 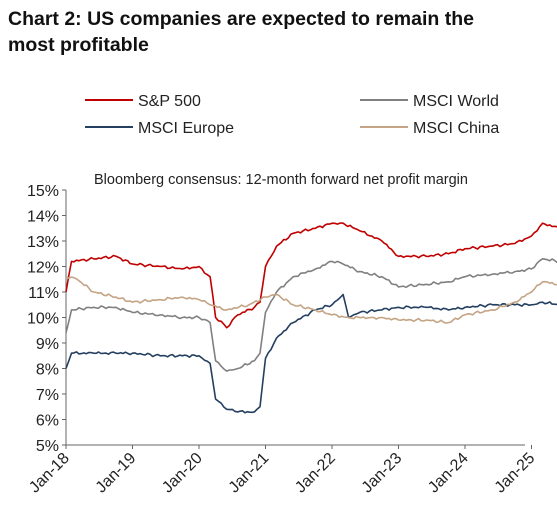 I want to click on x-tick-label: Jan-18, so click(x=49, y=473).